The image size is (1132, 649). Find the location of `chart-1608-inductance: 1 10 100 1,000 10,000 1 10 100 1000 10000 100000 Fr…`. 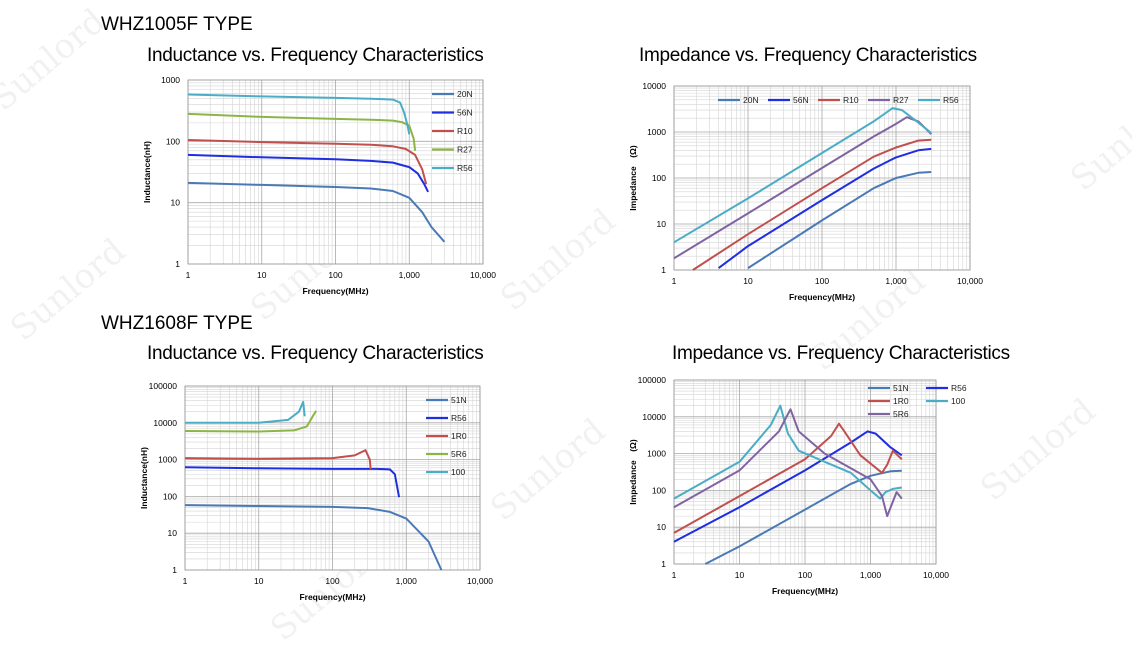

chart-1608-inductance: 1 10 100 1,000 10,000 1 10 100 1000 10000 100000 Fr… is located at coordinates (316, 491).